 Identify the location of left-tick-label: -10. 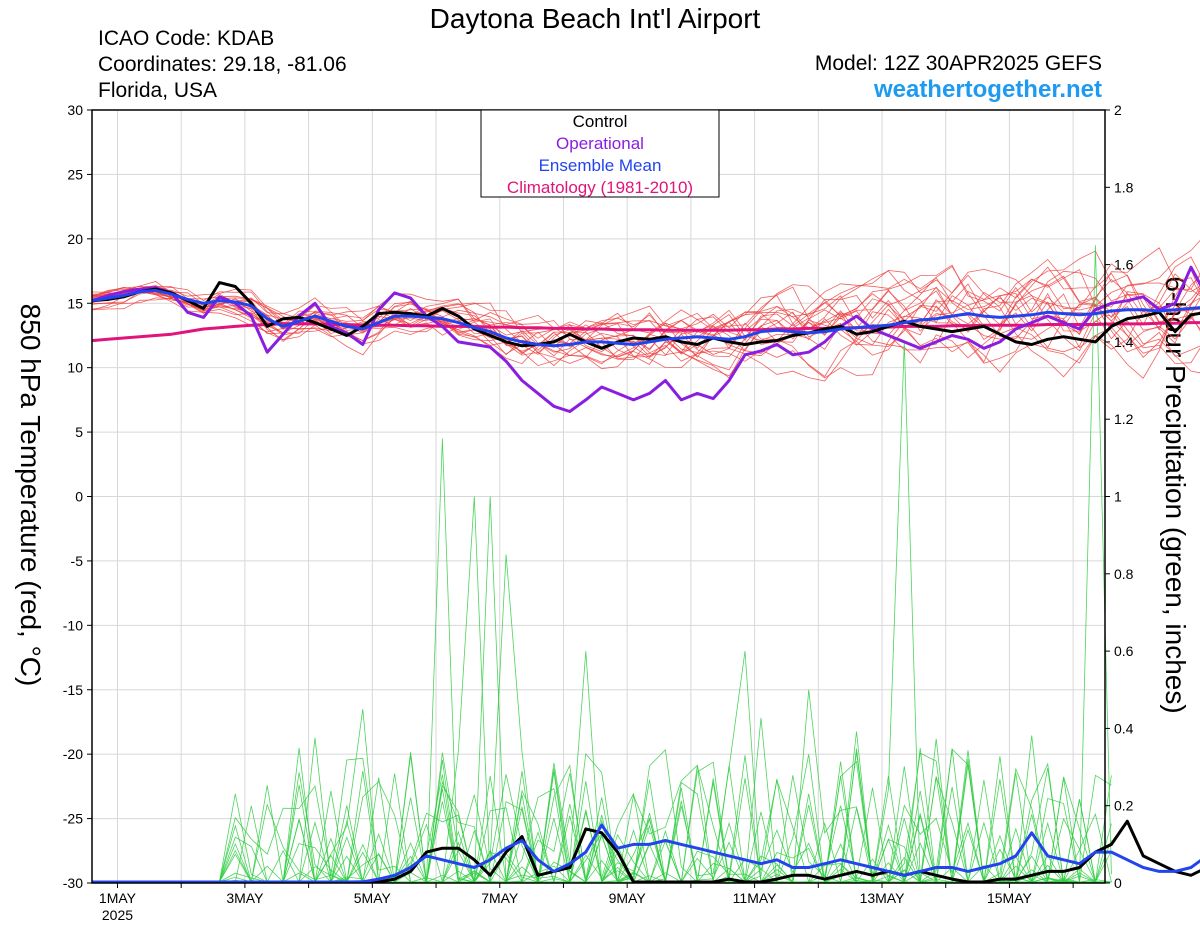
(73, 625).